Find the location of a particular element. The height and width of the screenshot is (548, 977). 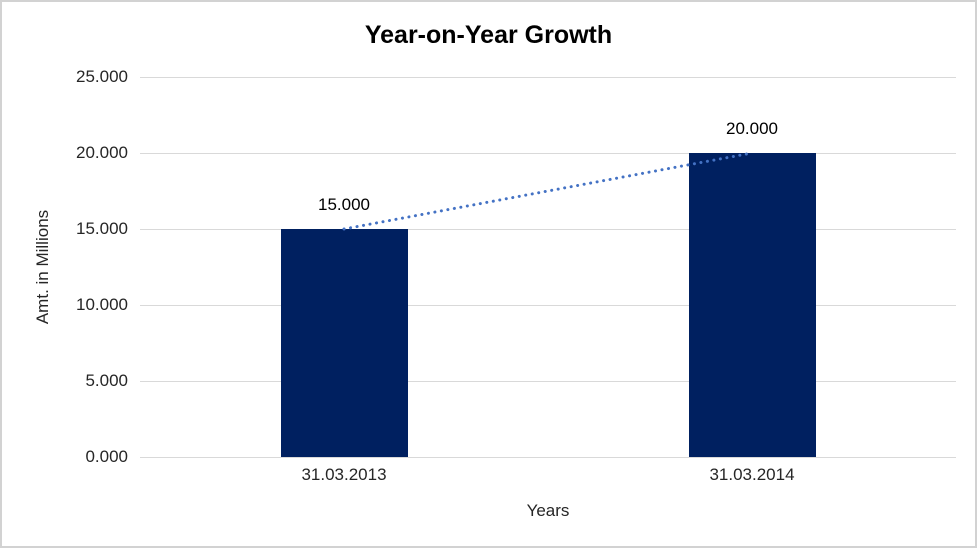

bar-31.03.2013 is located at coordinates (344, 343).